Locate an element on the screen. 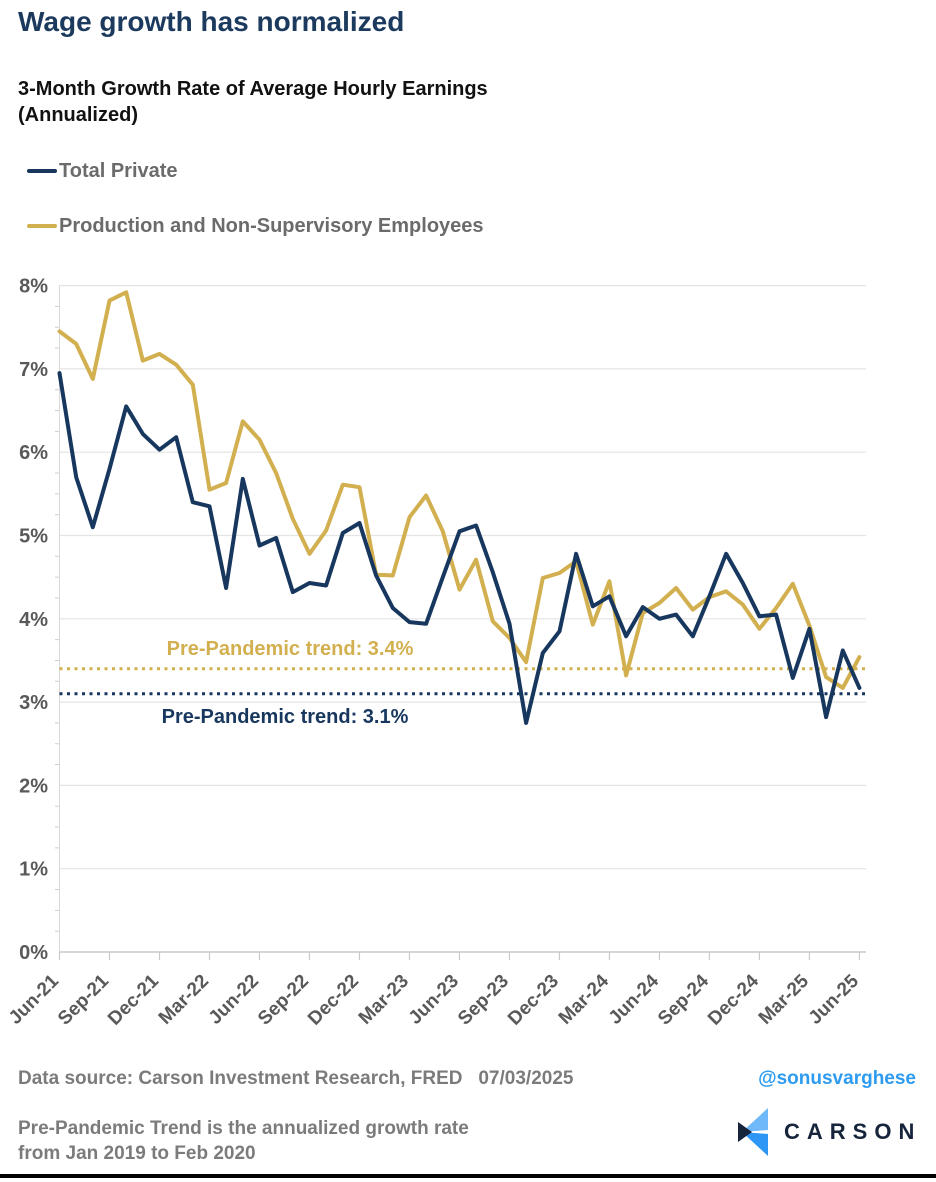  x-axis-label-Dec-21: Dec-21 is located at coordinates (133, 999).